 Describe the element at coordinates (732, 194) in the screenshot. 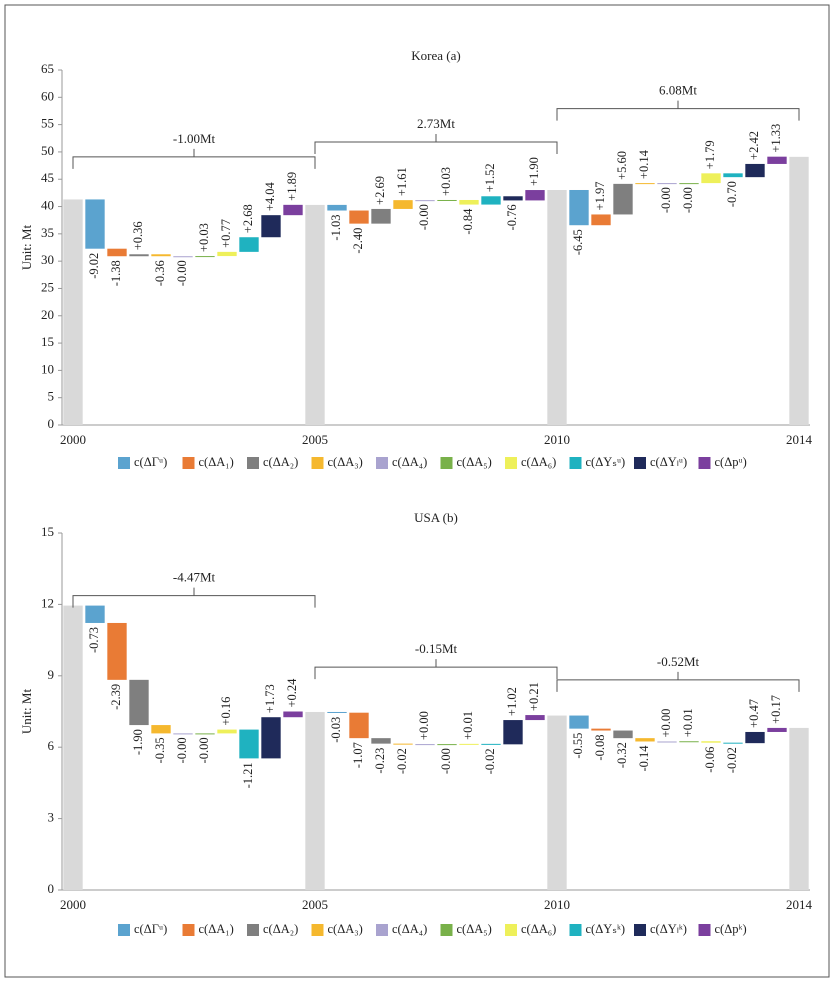

I see `value-label: -0.70` at that location.